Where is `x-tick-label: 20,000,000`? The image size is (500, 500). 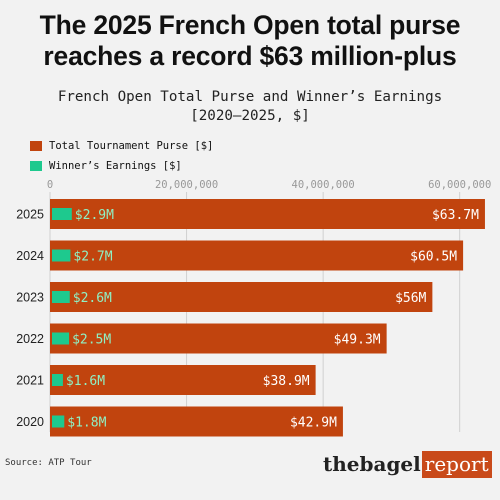 x-tick-label: 20,000,000 is located at coordinates (186, 185).